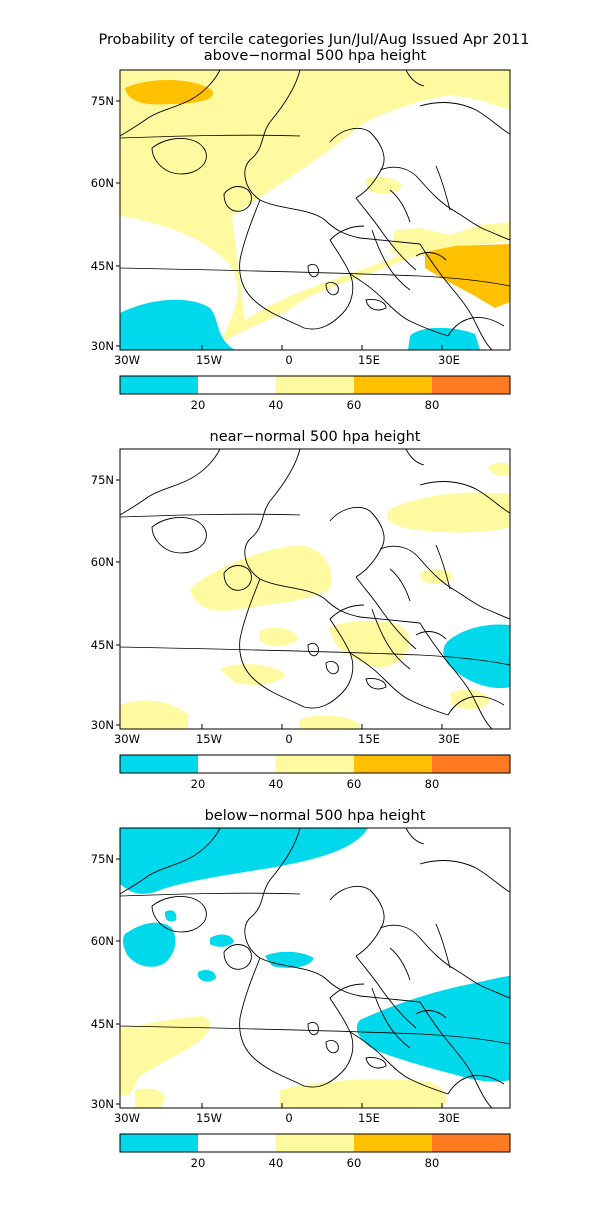 This screenshot has height=1230, width=600. I want to click on lat-label-above-2: 45N, so click(102, 266).